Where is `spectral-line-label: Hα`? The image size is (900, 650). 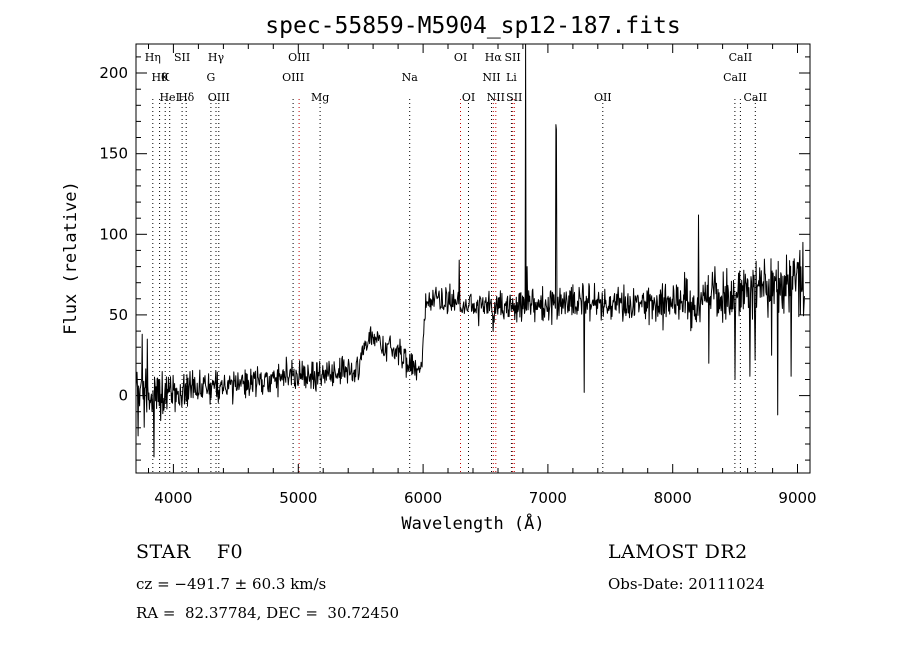 spectral-line-label: Hα is located at coordinates (494, 57).